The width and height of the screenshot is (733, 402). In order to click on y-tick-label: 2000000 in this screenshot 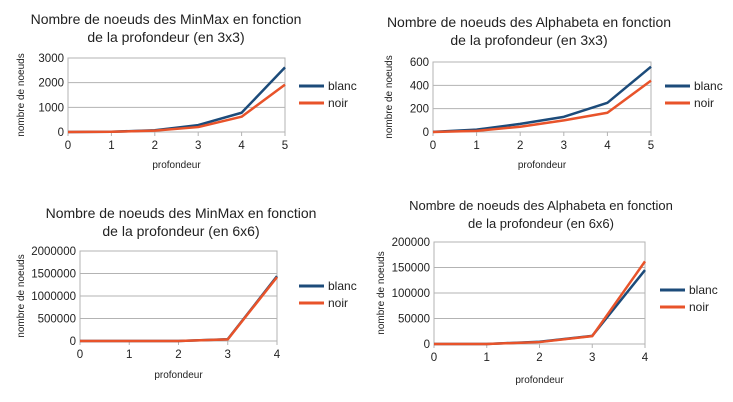, I will do `click(53, 252)`.